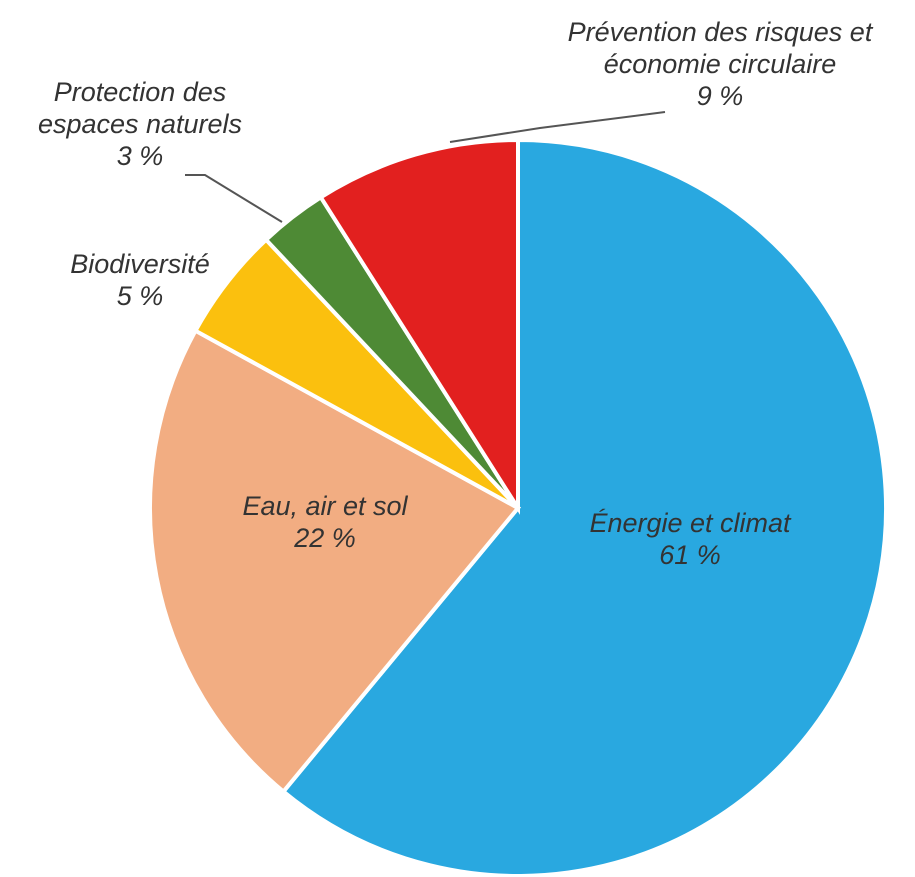 The width and height of the screenshot is (915, 877). Describe the element at coordinates (690, 555) in the screenshot. I see `value-label: 61 %` at that location.